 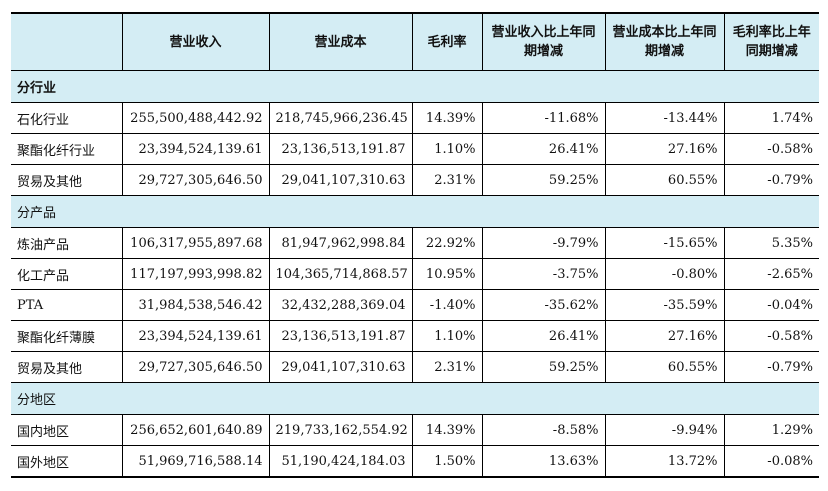 I want to click on table-cell: 10.95%, so click(x=447, y=274).